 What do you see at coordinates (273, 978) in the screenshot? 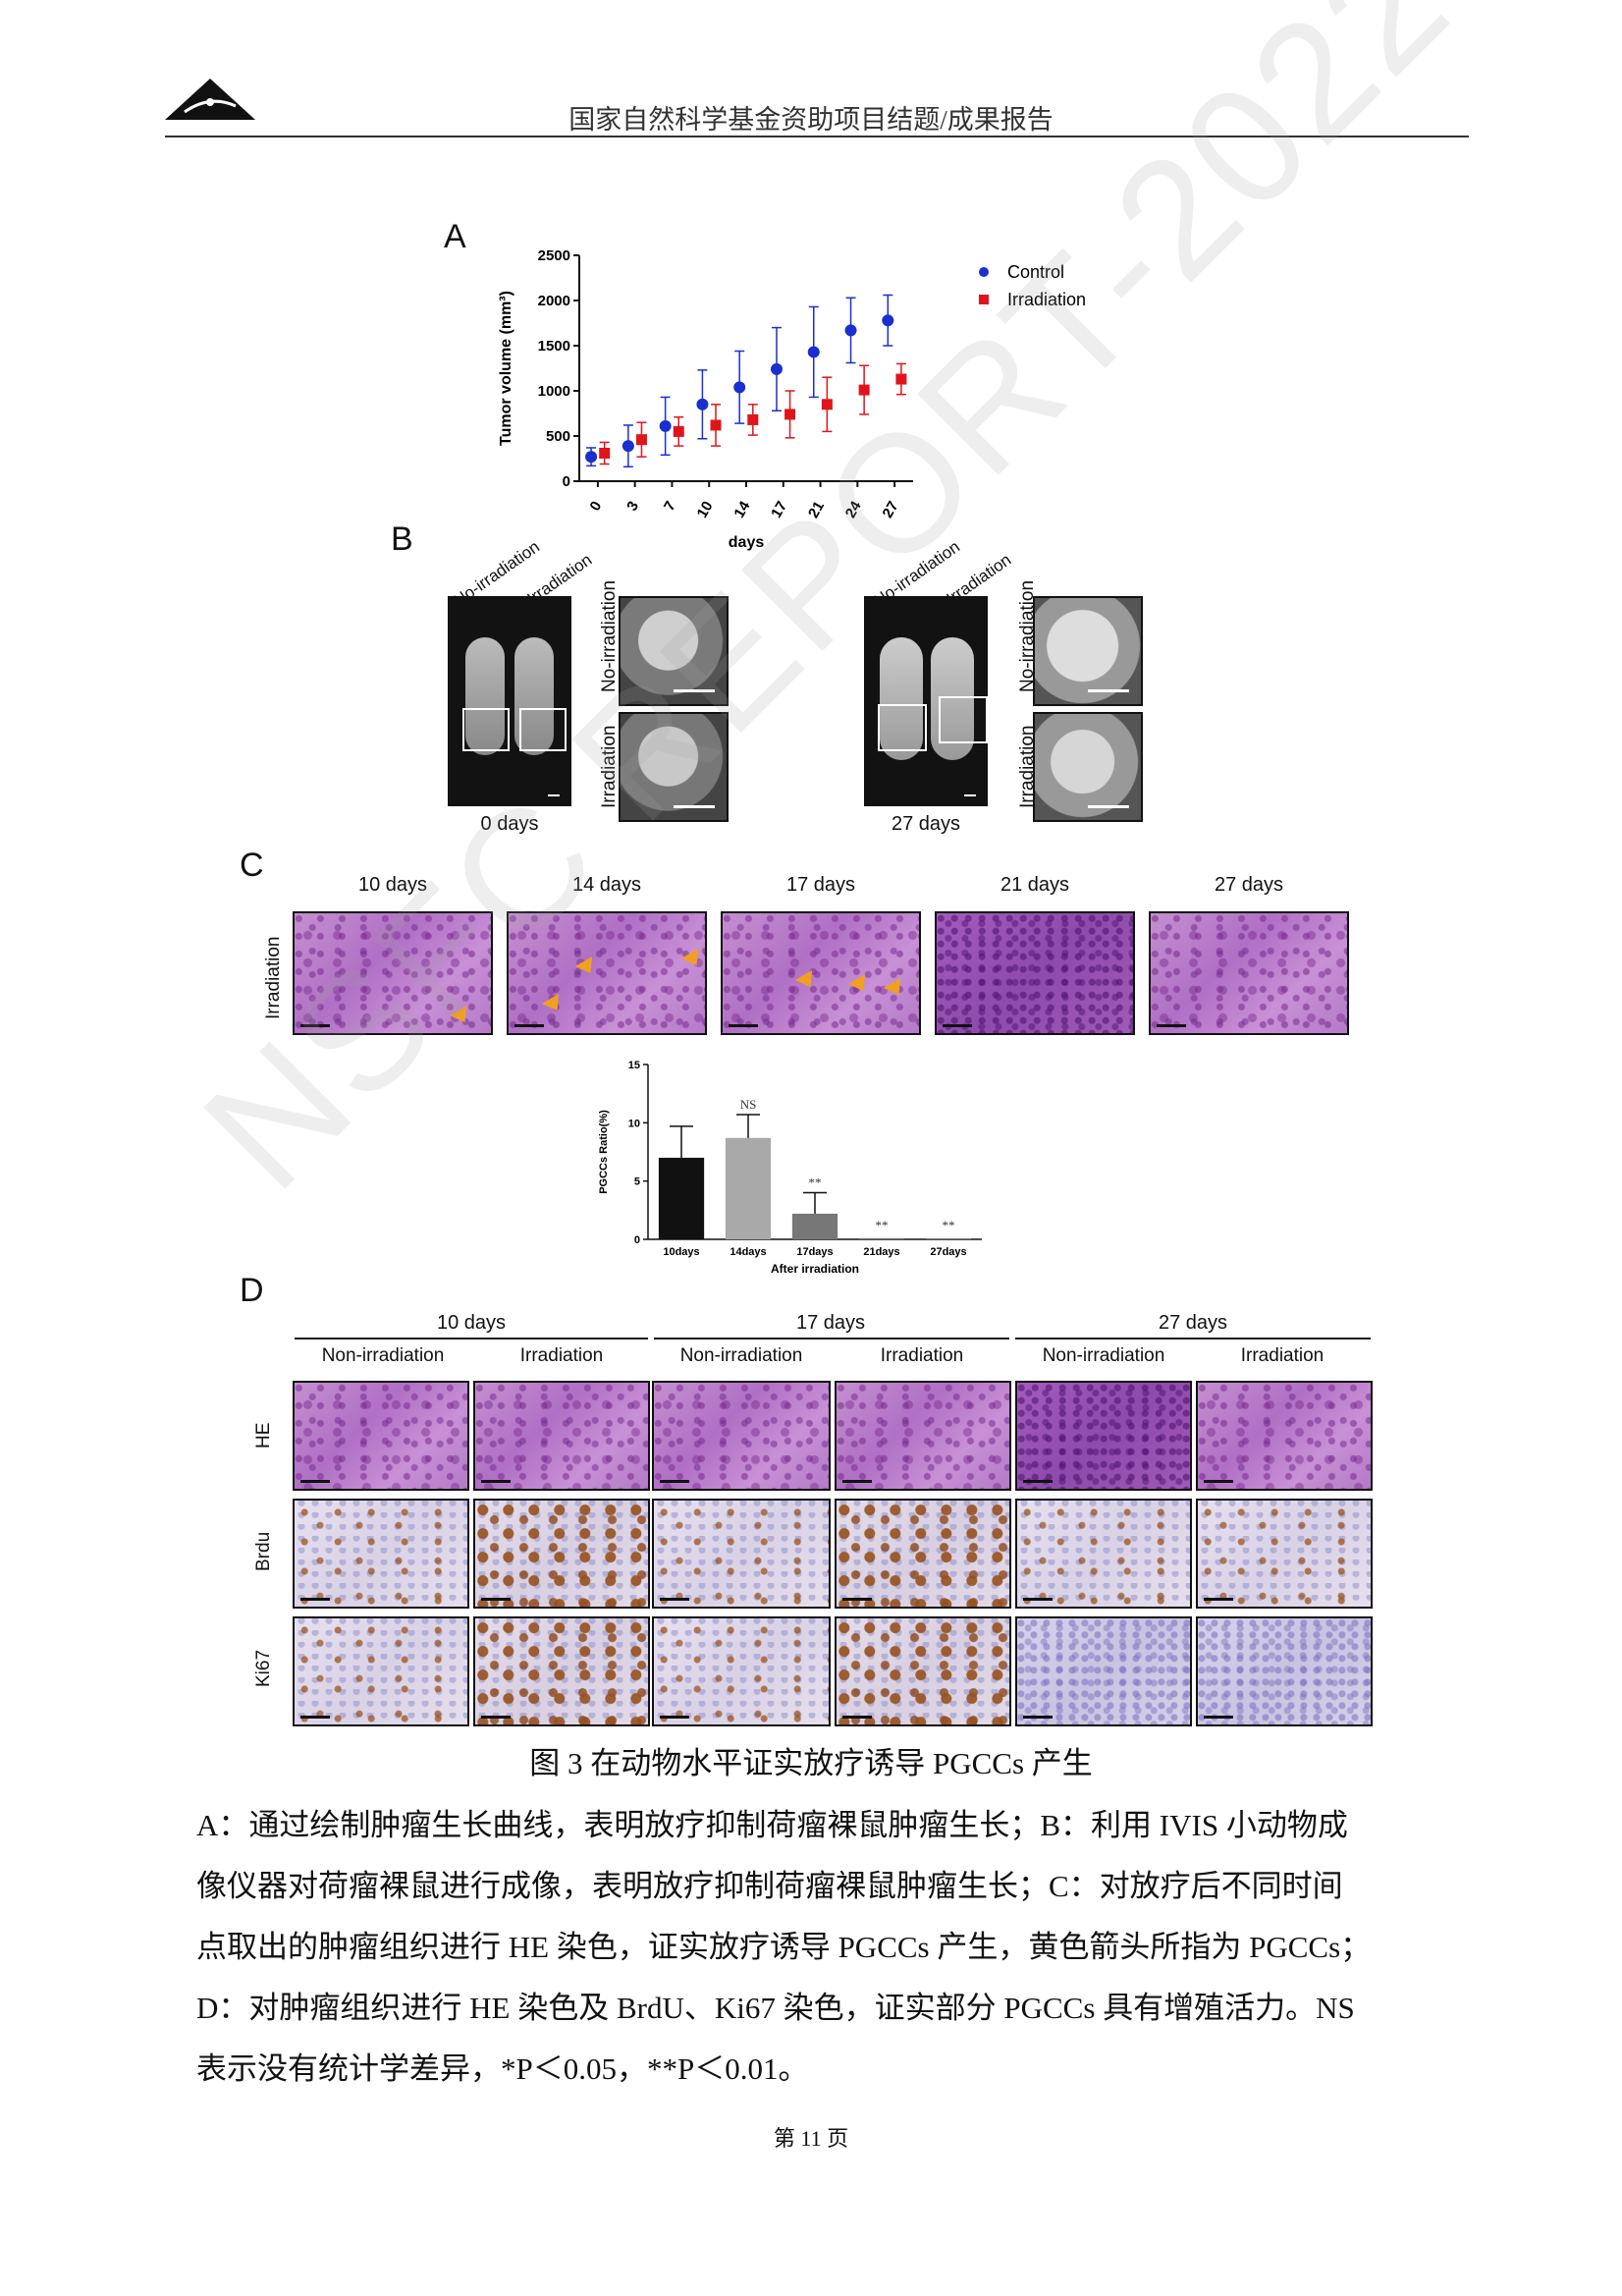
I see `c-row-label: Irradiation` at bounding box center [273, 978].